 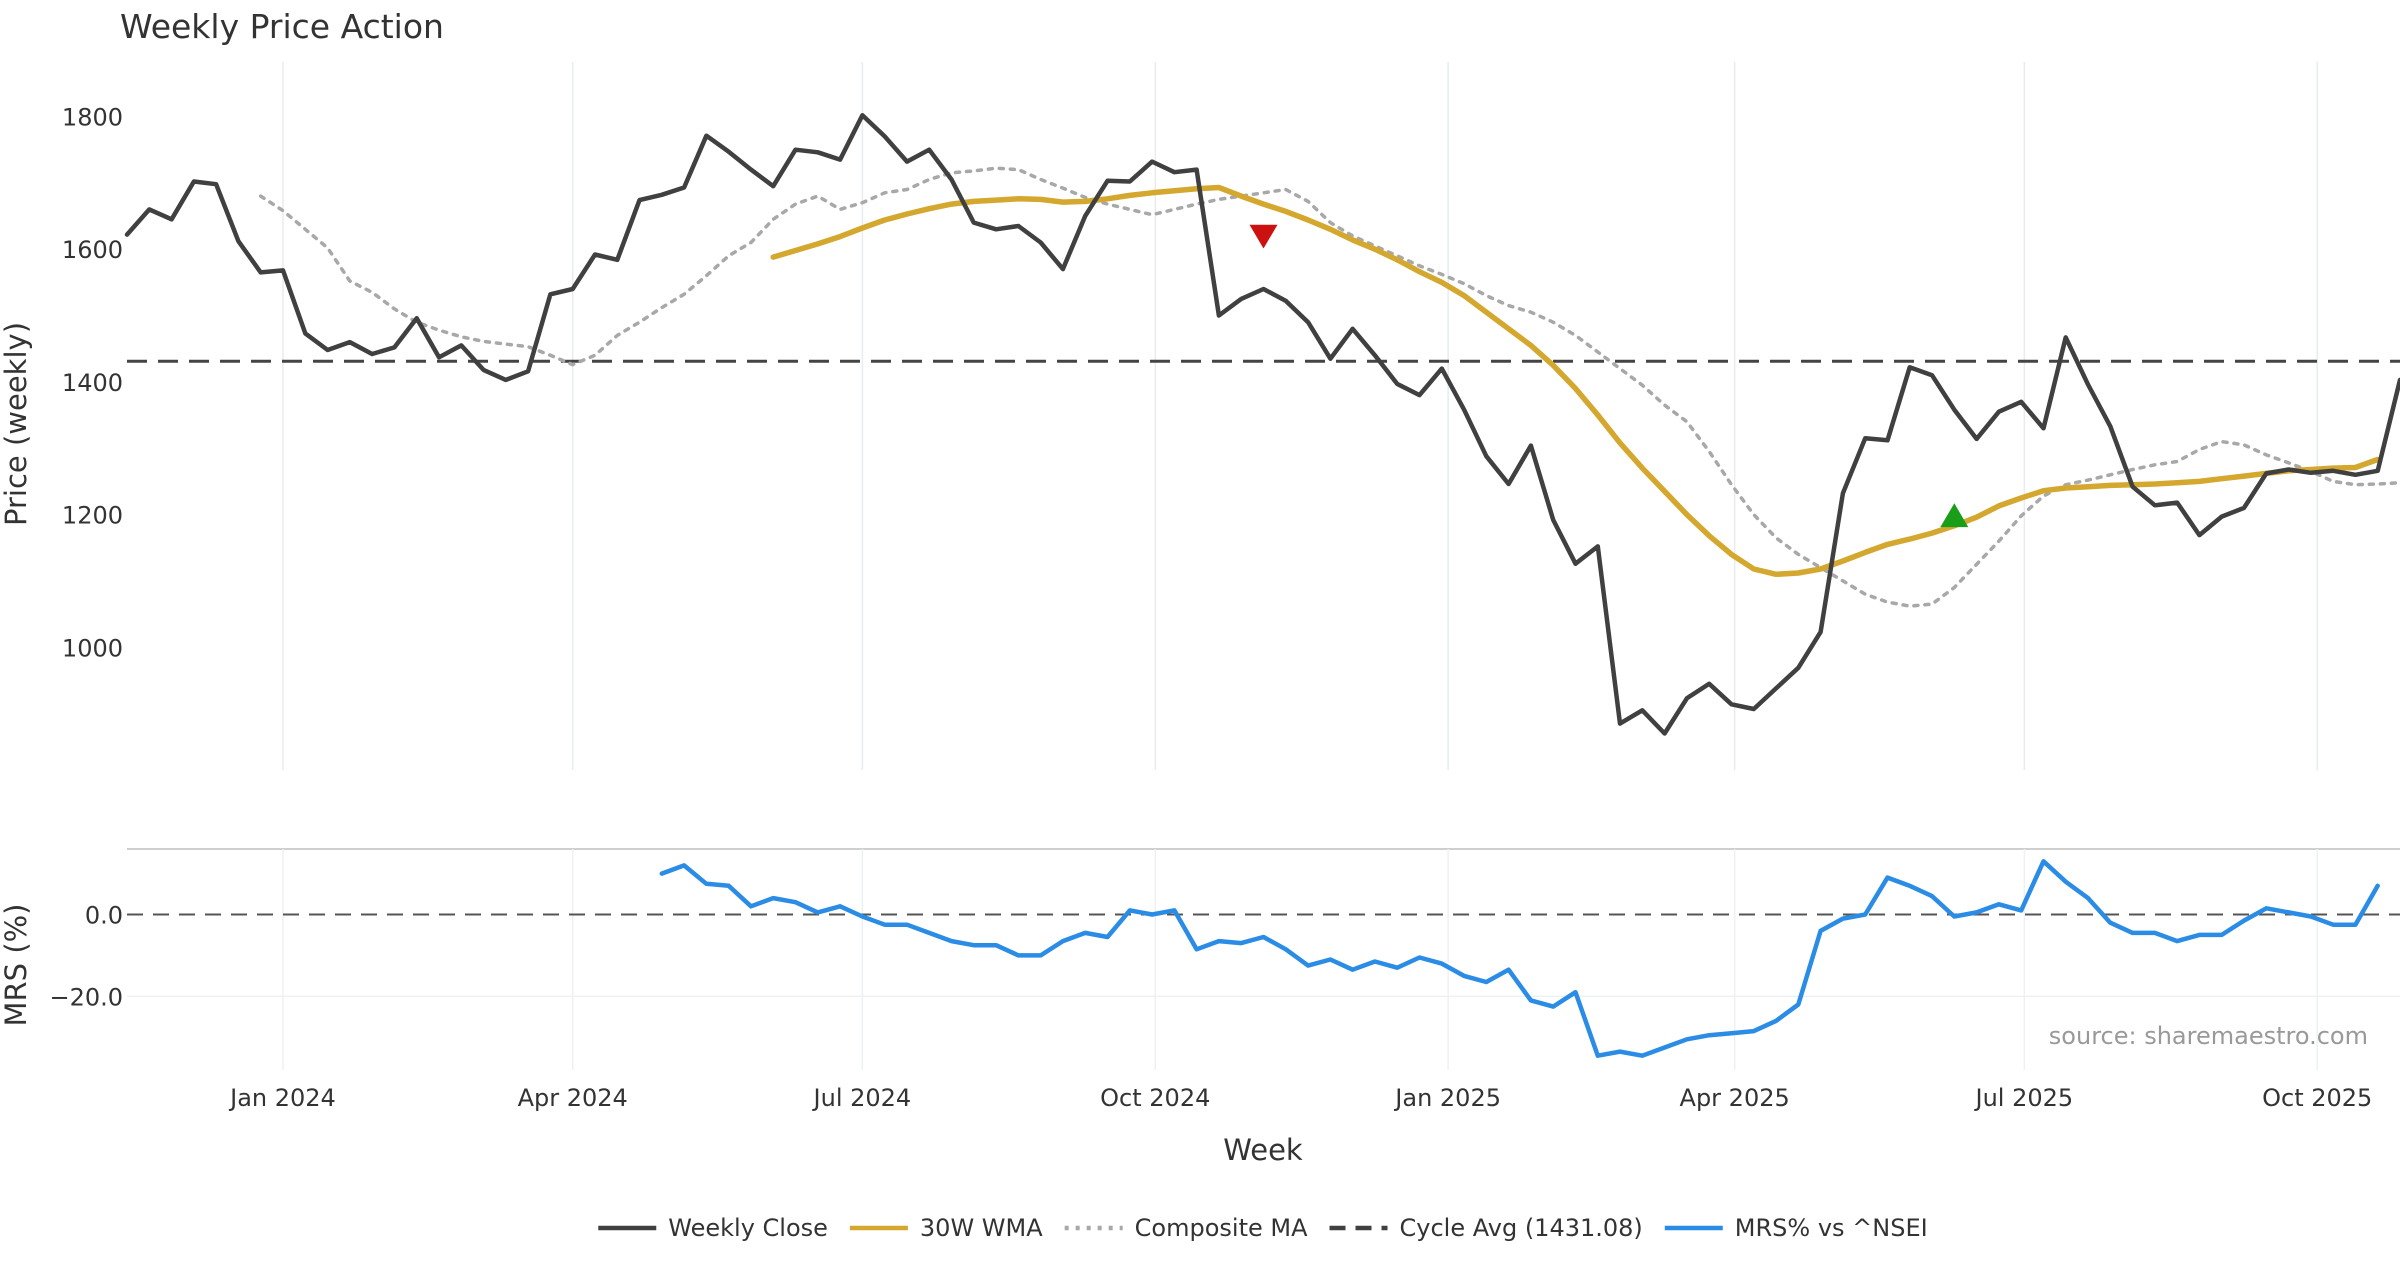 I want to click on x-tick-label: Jul 2024, so click(x=862, y=1098).